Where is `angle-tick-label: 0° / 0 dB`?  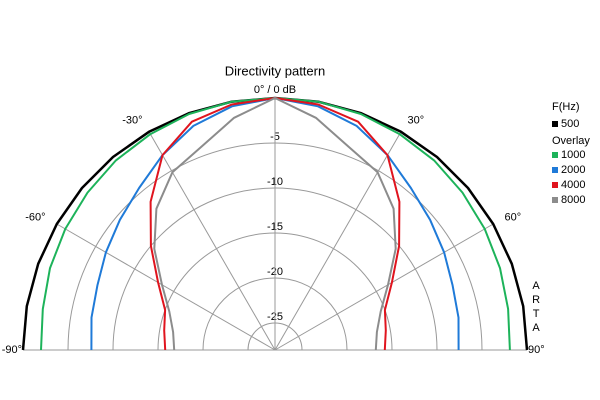
angle-tick-label: 0° / 0 dB is located at coordinates (275, 90).